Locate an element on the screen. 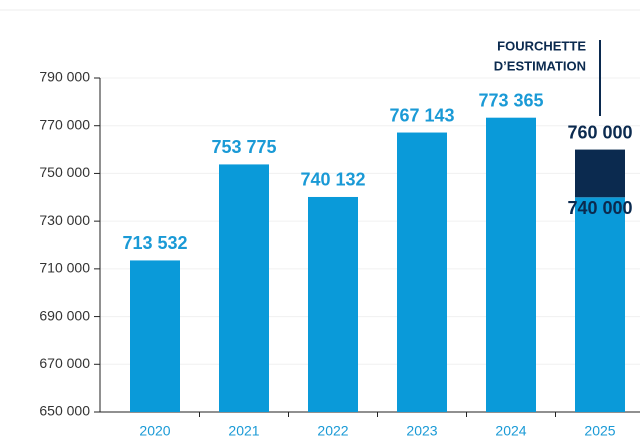 This screenshot has height=444, width=640. value-label: 767 143 is located at coordinates (421, 115).